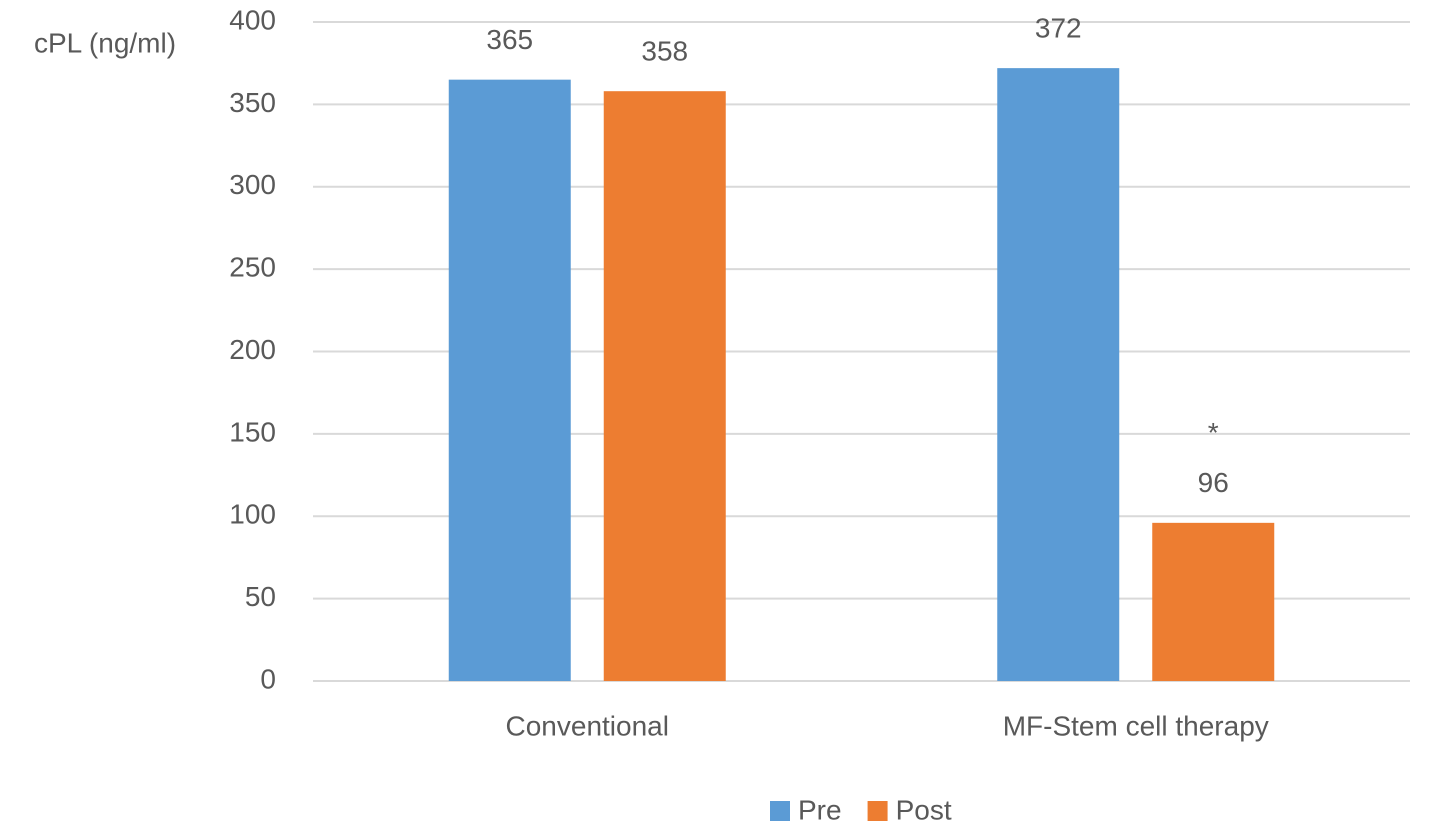 This screenshot has height=839, width=1430. Describe the element at coordinates (252, 514) in the screenshot. I see `y-tick-label: 100` at that location.